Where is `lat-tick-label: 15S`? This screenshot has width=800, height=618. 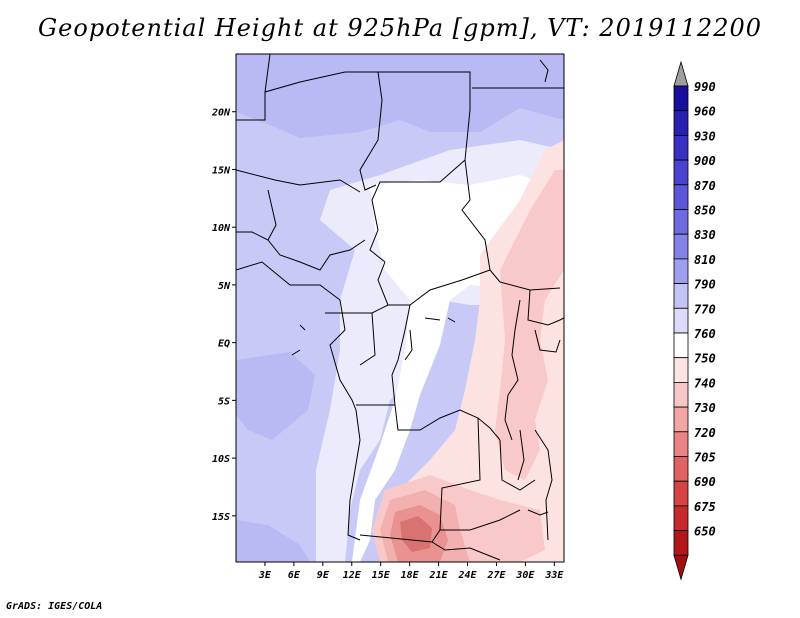
lat-tick-label: 15S is located at coordinates (221, 517).